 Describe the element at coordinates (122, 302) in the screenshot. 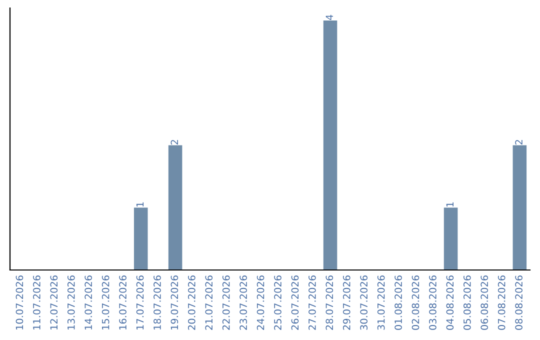

I see `x-tick-label: 16.07.2026` at that location.